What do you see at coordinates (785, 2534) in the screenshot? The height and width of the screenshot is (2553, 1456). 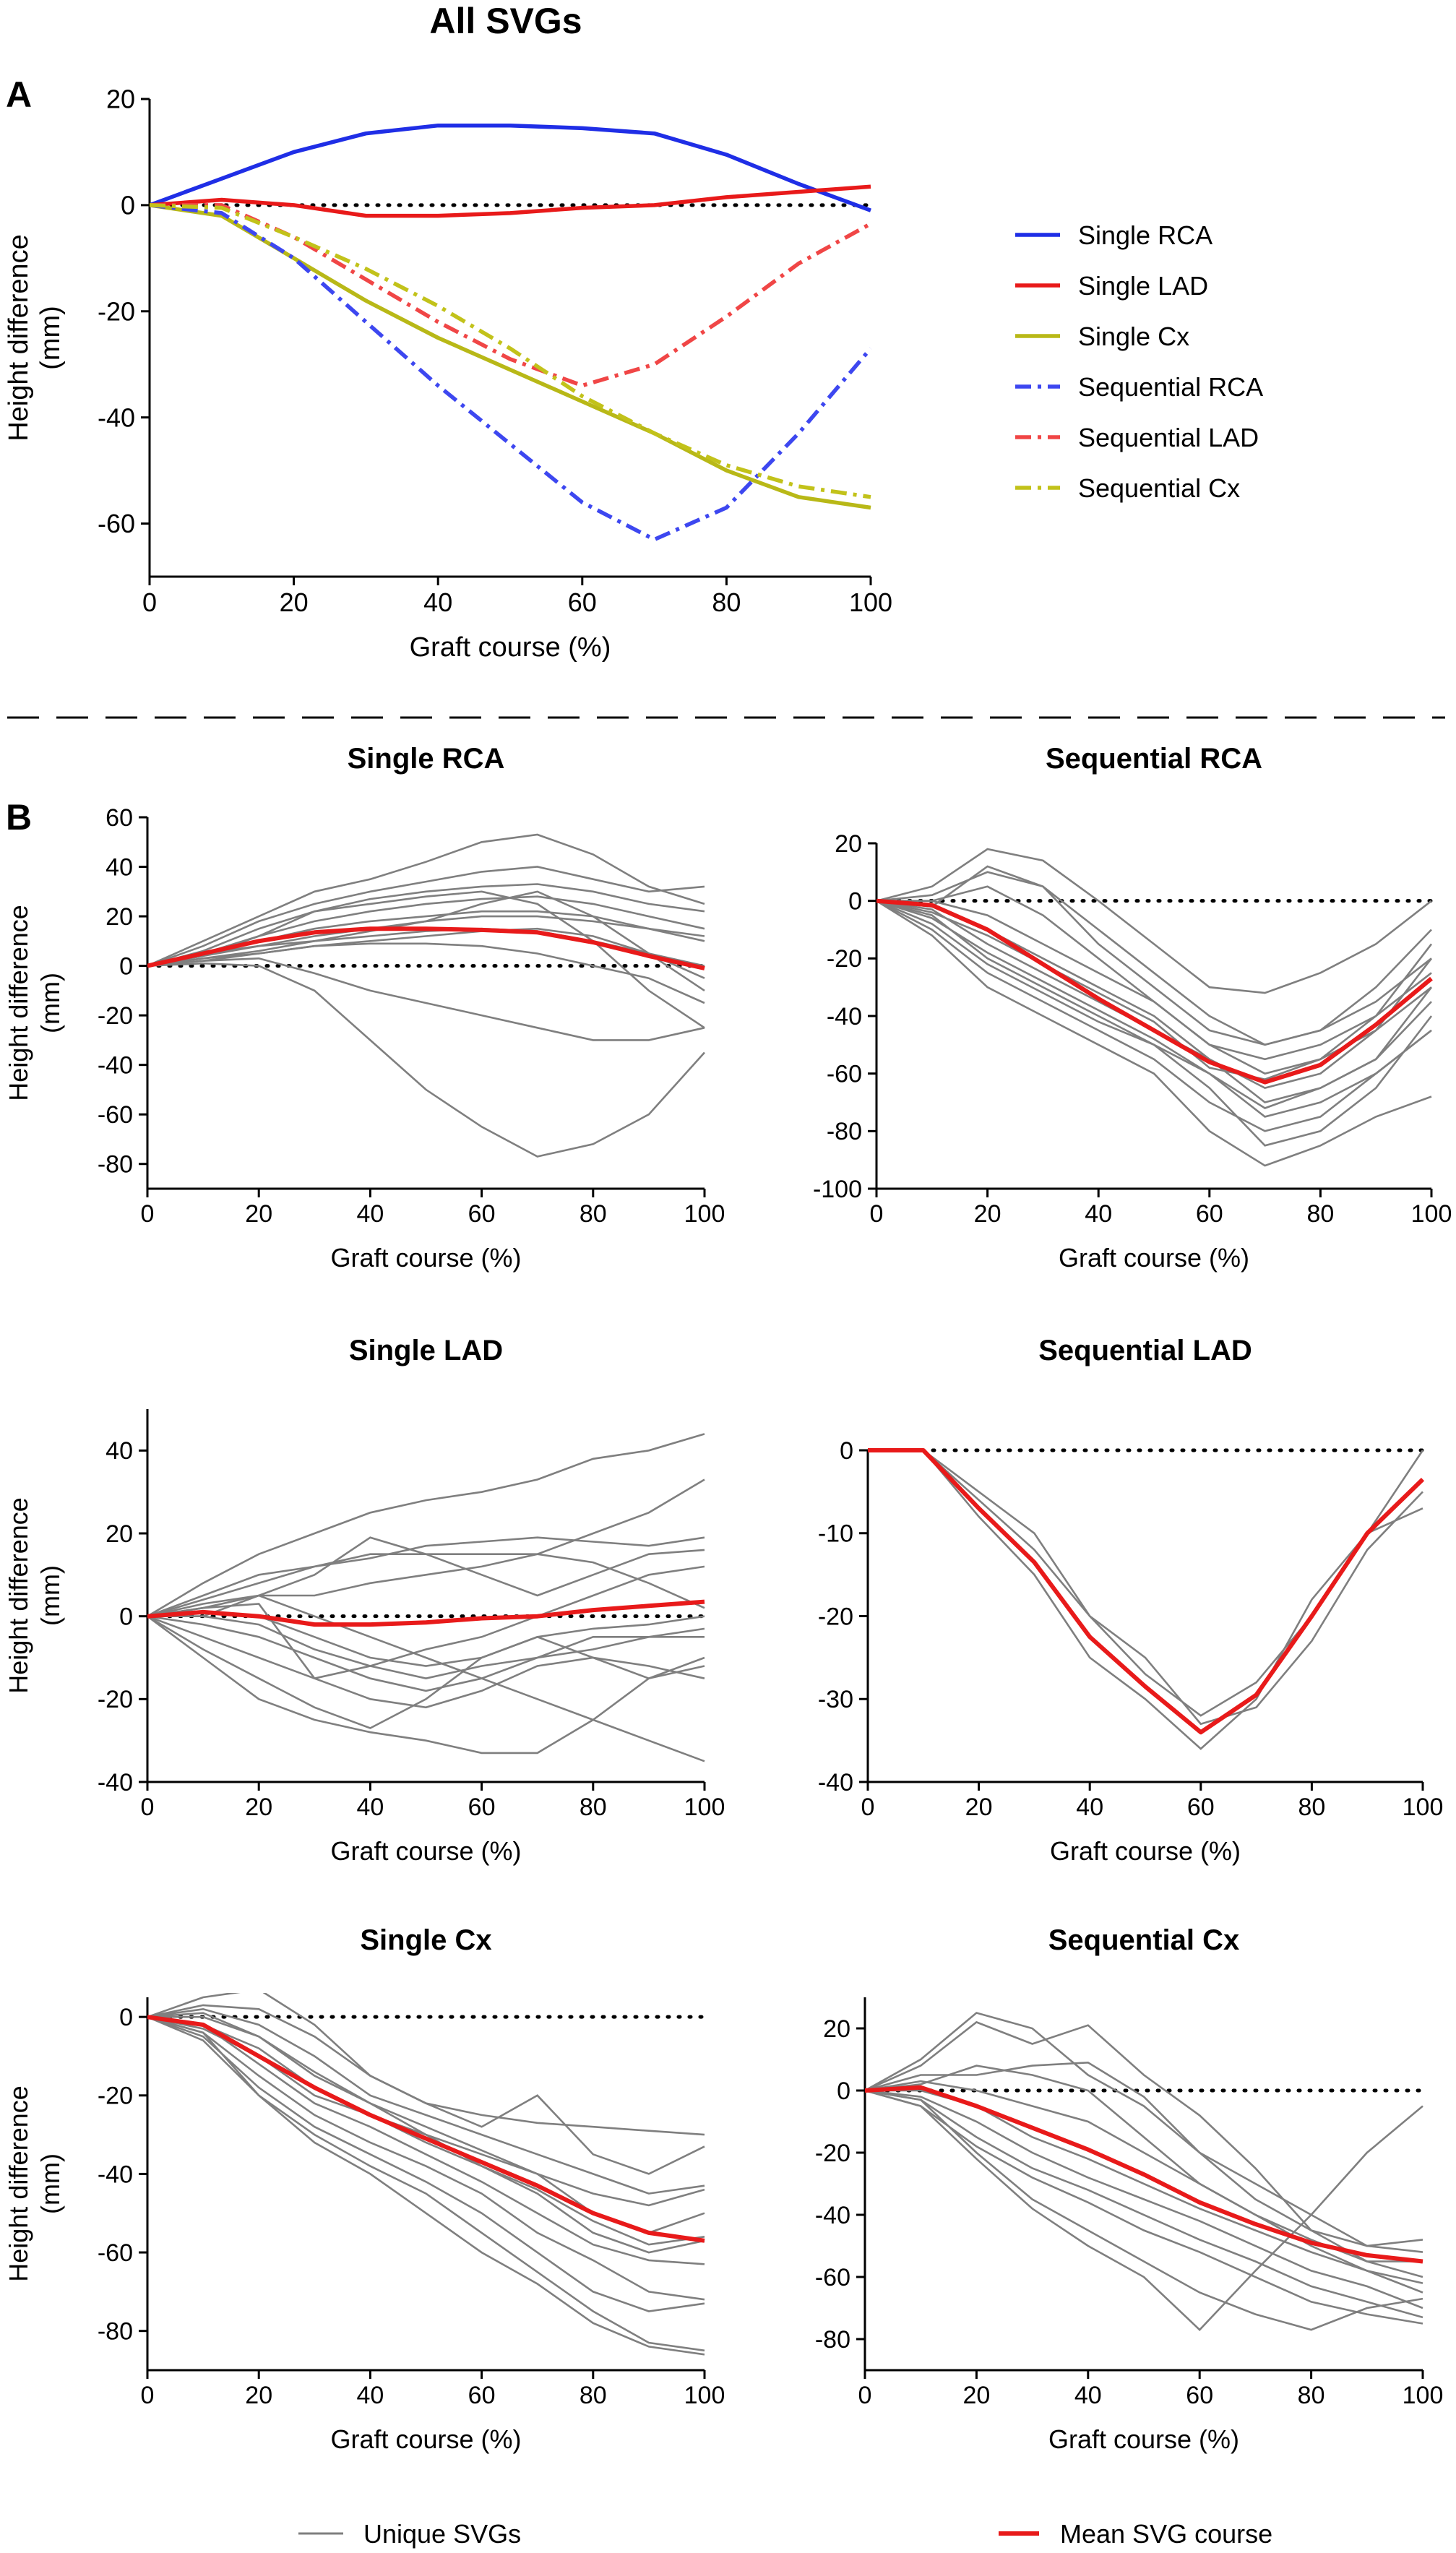 I see `legend-bottom: Unique SVGs Mean SVG course` at bounding box center [785, 2534].